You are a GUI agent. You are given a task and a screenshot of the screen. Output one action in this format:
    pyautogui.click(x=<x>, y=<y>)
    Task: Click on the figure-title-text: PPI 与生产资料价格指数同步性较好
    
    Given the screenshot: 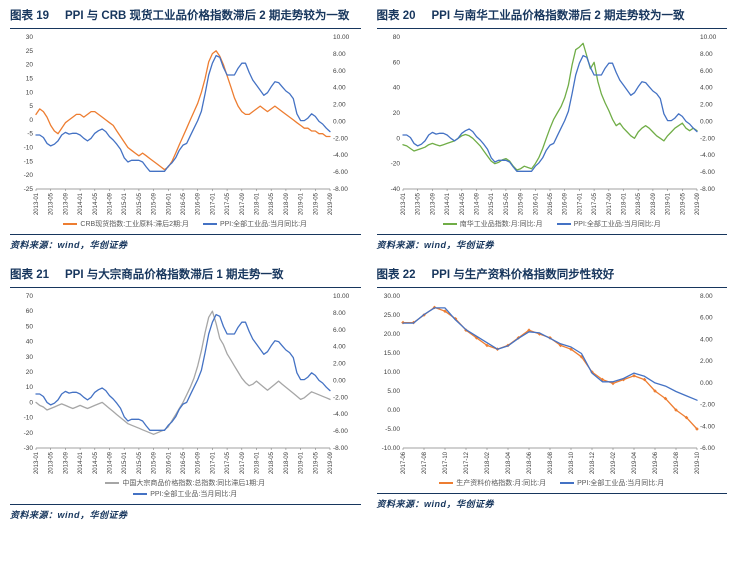 What is the action you would take?
    pyautogui.click(x=523, y=274)
    